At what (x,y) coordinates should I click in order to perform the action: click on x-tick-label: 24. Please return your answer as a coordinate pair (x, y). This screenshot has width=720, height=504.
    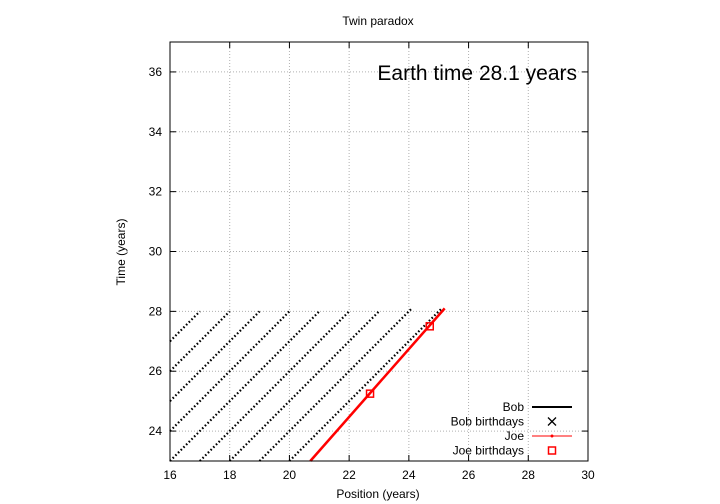
    Looking at the image, I should click on (409, 475).